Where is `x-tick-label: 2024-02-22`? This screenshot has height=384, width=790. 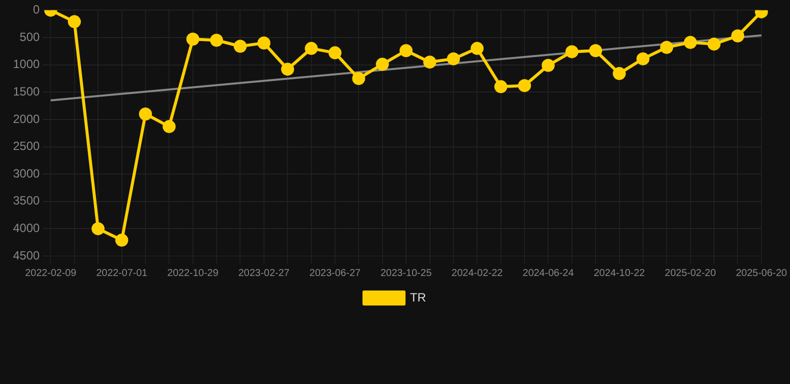 x-tick-label: 2024-02-22 is located at coordinates (478, 273).